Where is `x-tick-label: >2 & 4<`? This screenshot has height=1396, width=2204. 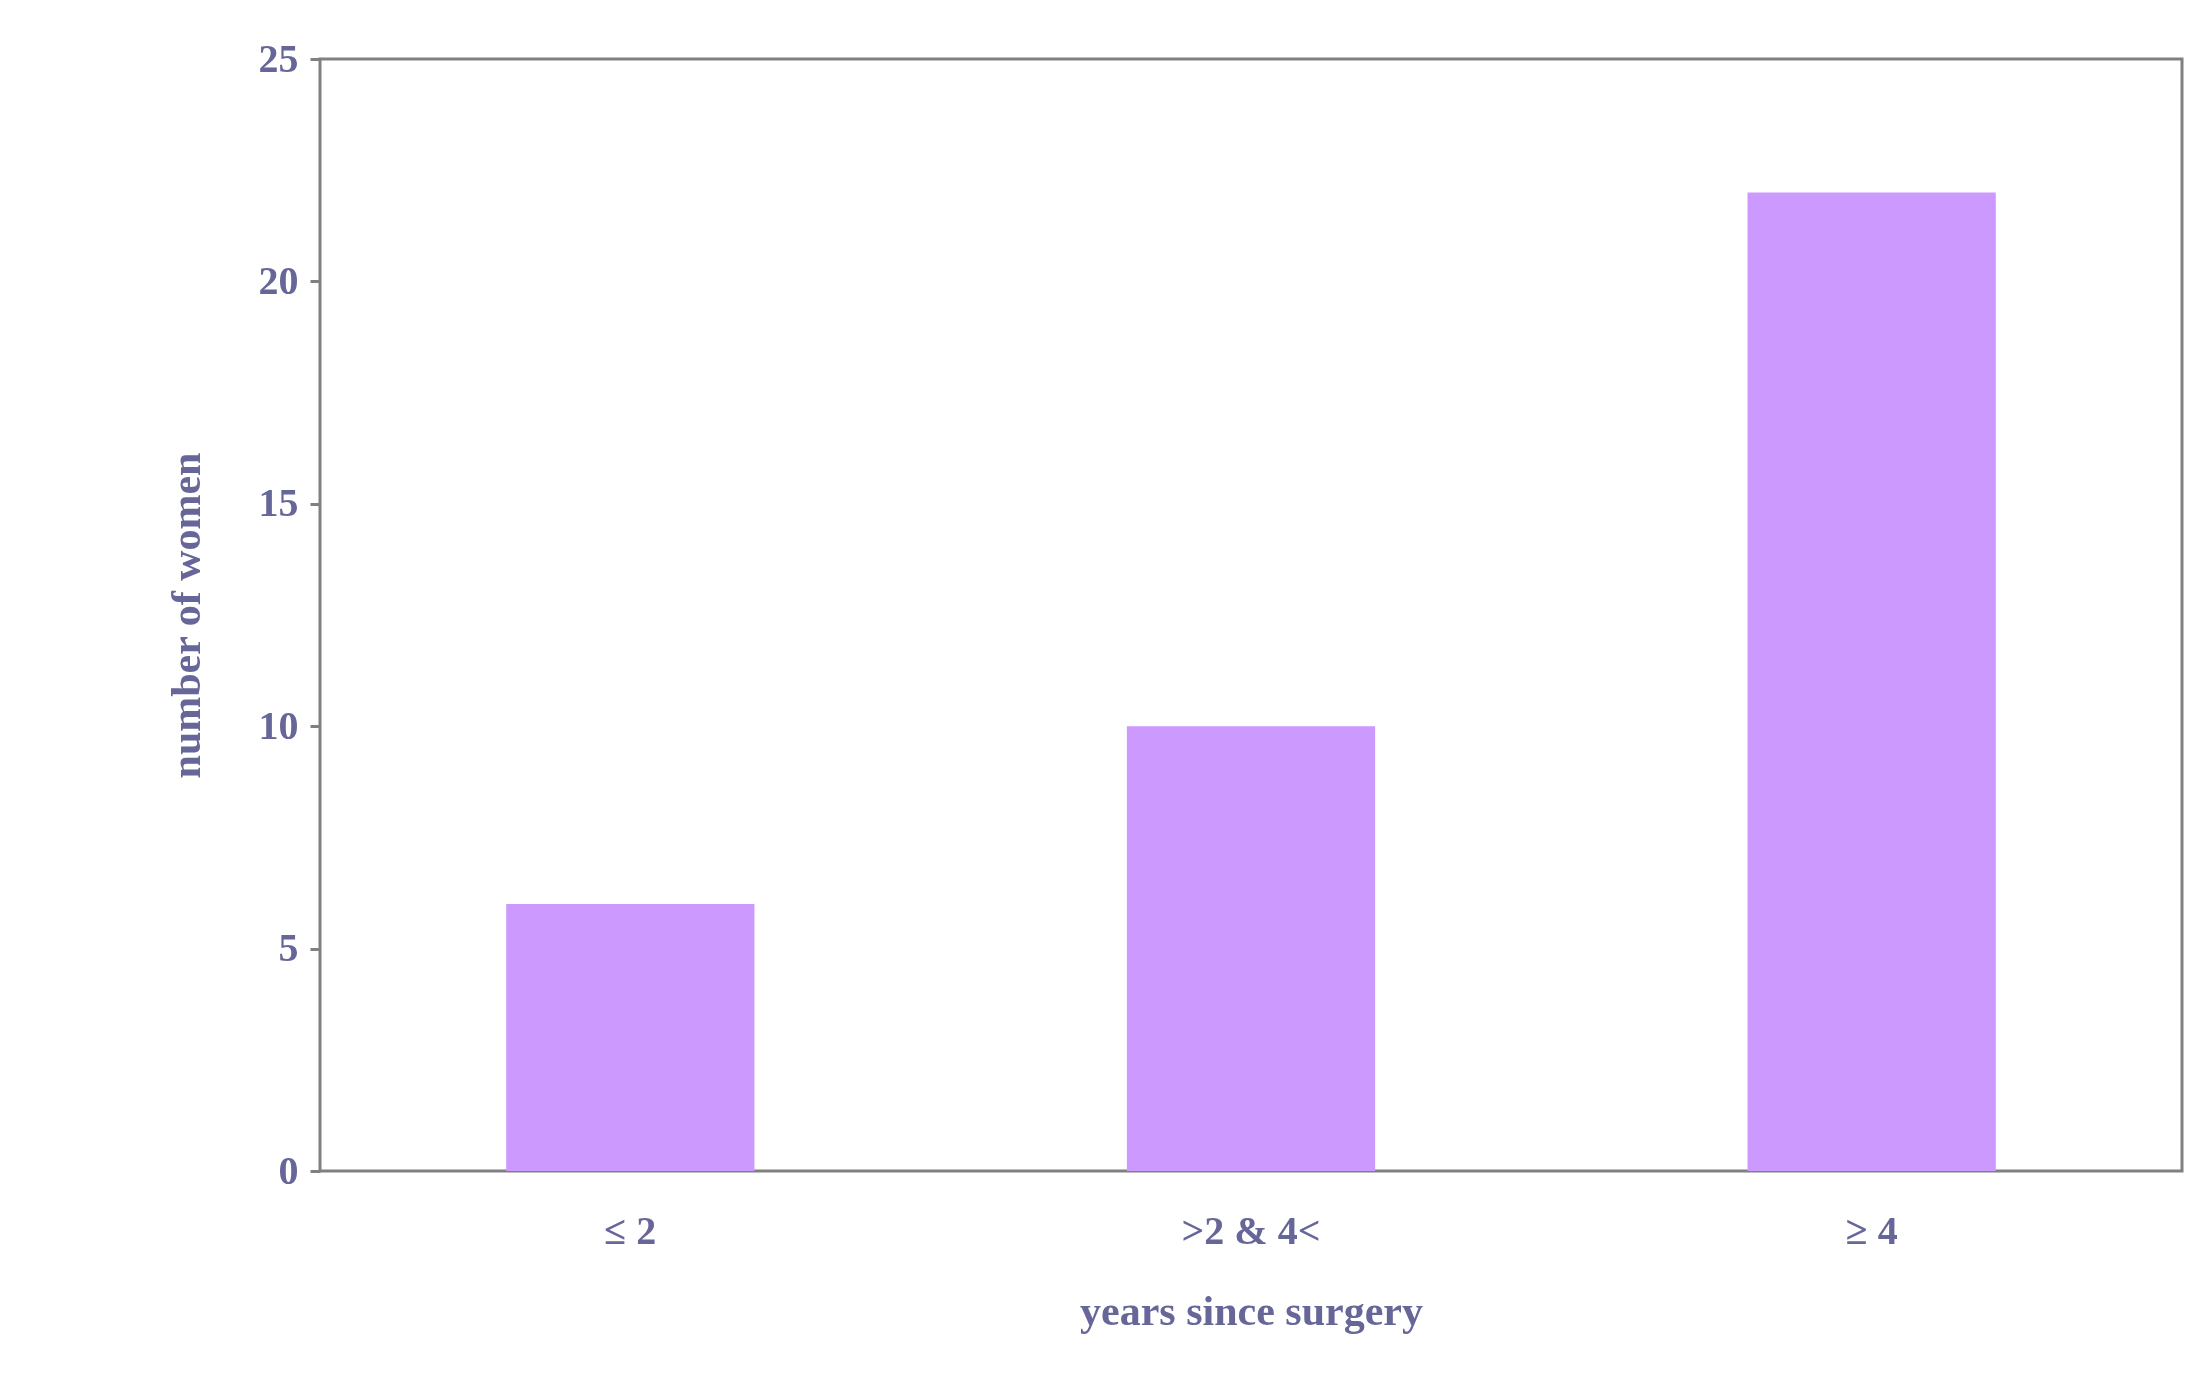
x-tick-label: >2 & 4< is located at coordinates (1251, 1230).